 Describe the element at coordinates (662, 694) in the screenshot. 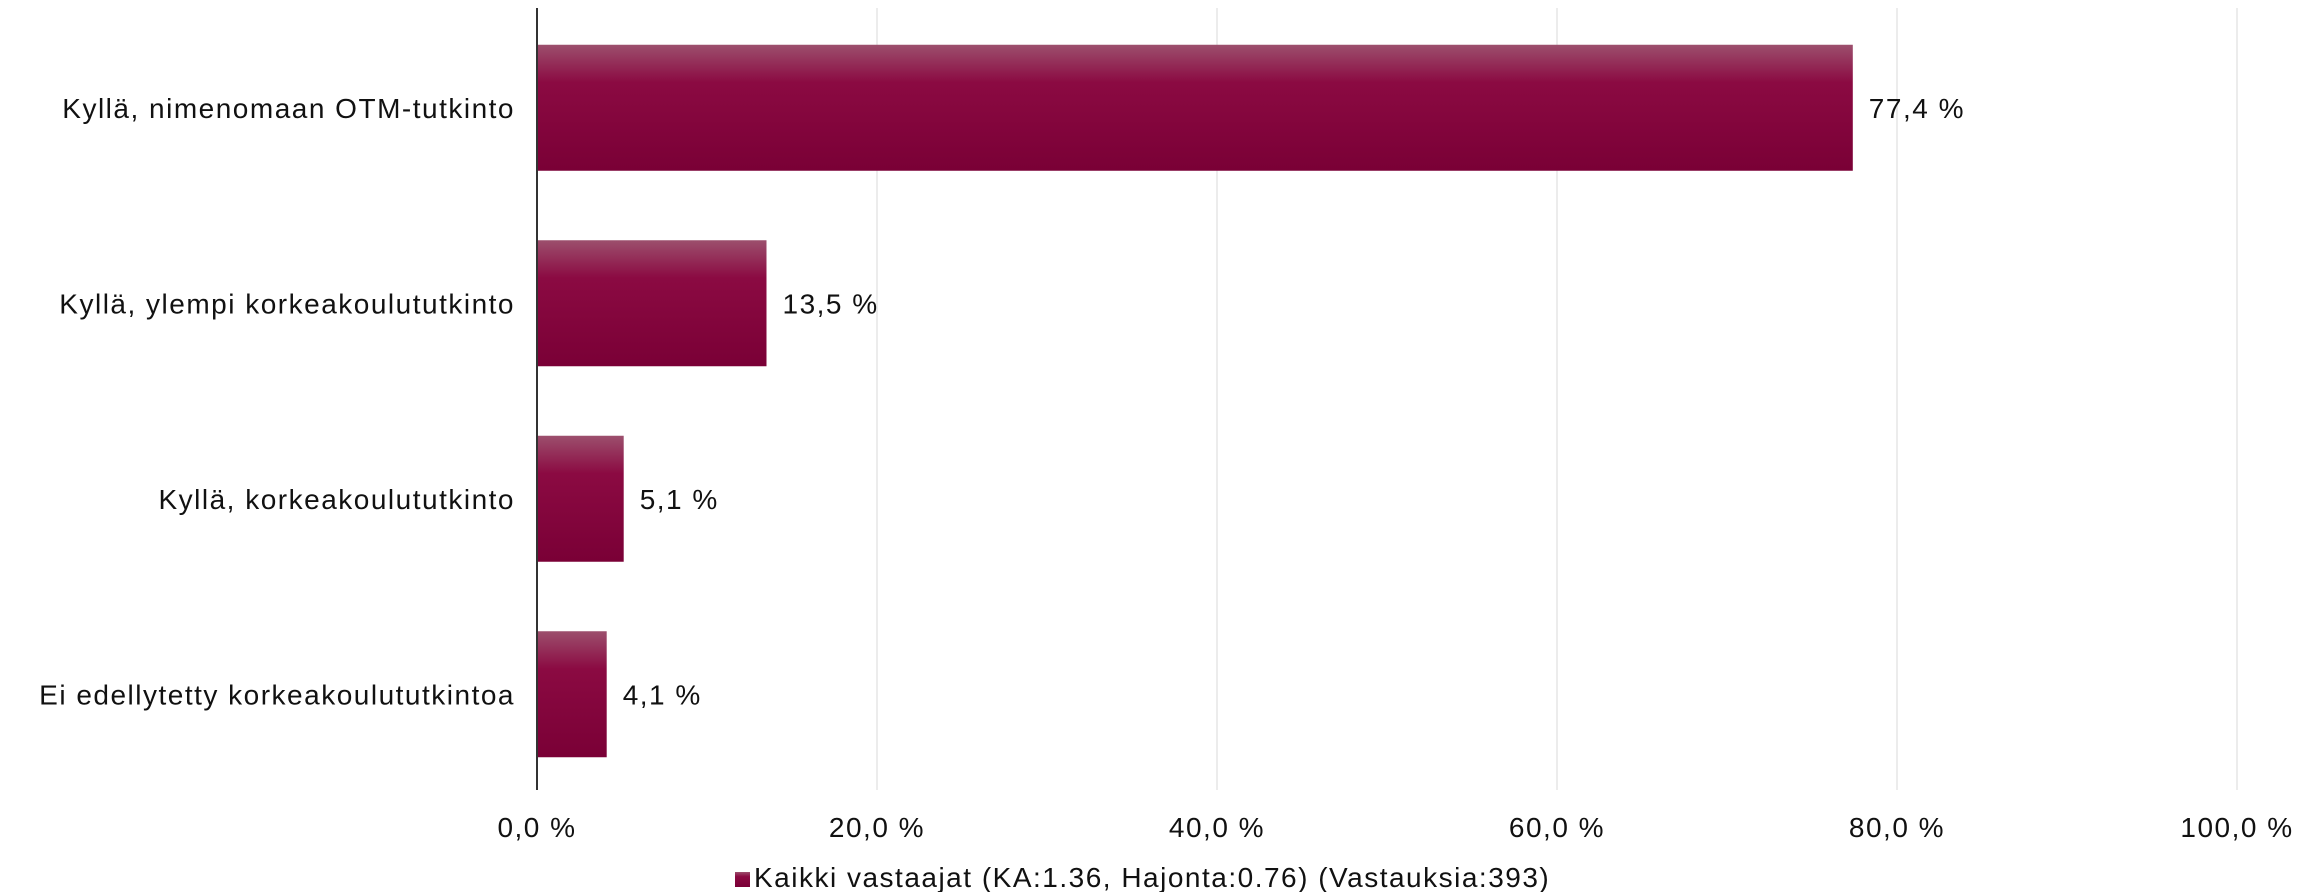

I see `data-label-3: 4,1 %` at that location.